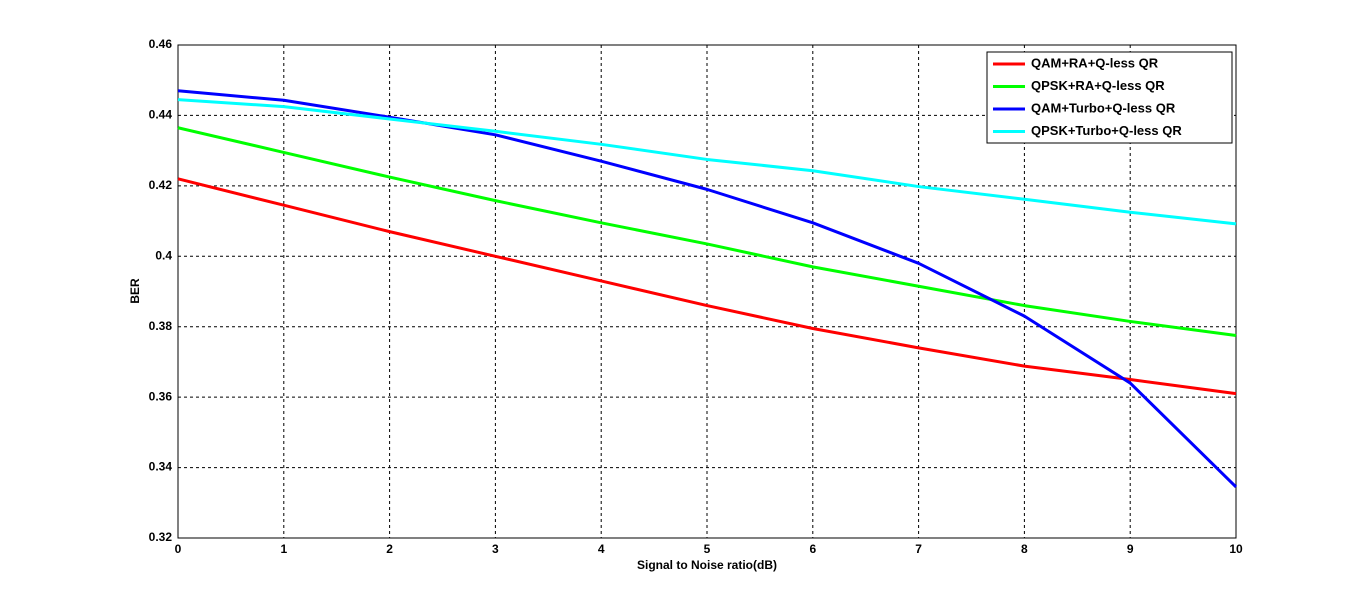 The image size is (1366, 604). What do you see at coordinates (1095, 62) in the screenshot?
I see `legend-label: QAM+RA+Q-less QR` at bounding box center [1095, 62].